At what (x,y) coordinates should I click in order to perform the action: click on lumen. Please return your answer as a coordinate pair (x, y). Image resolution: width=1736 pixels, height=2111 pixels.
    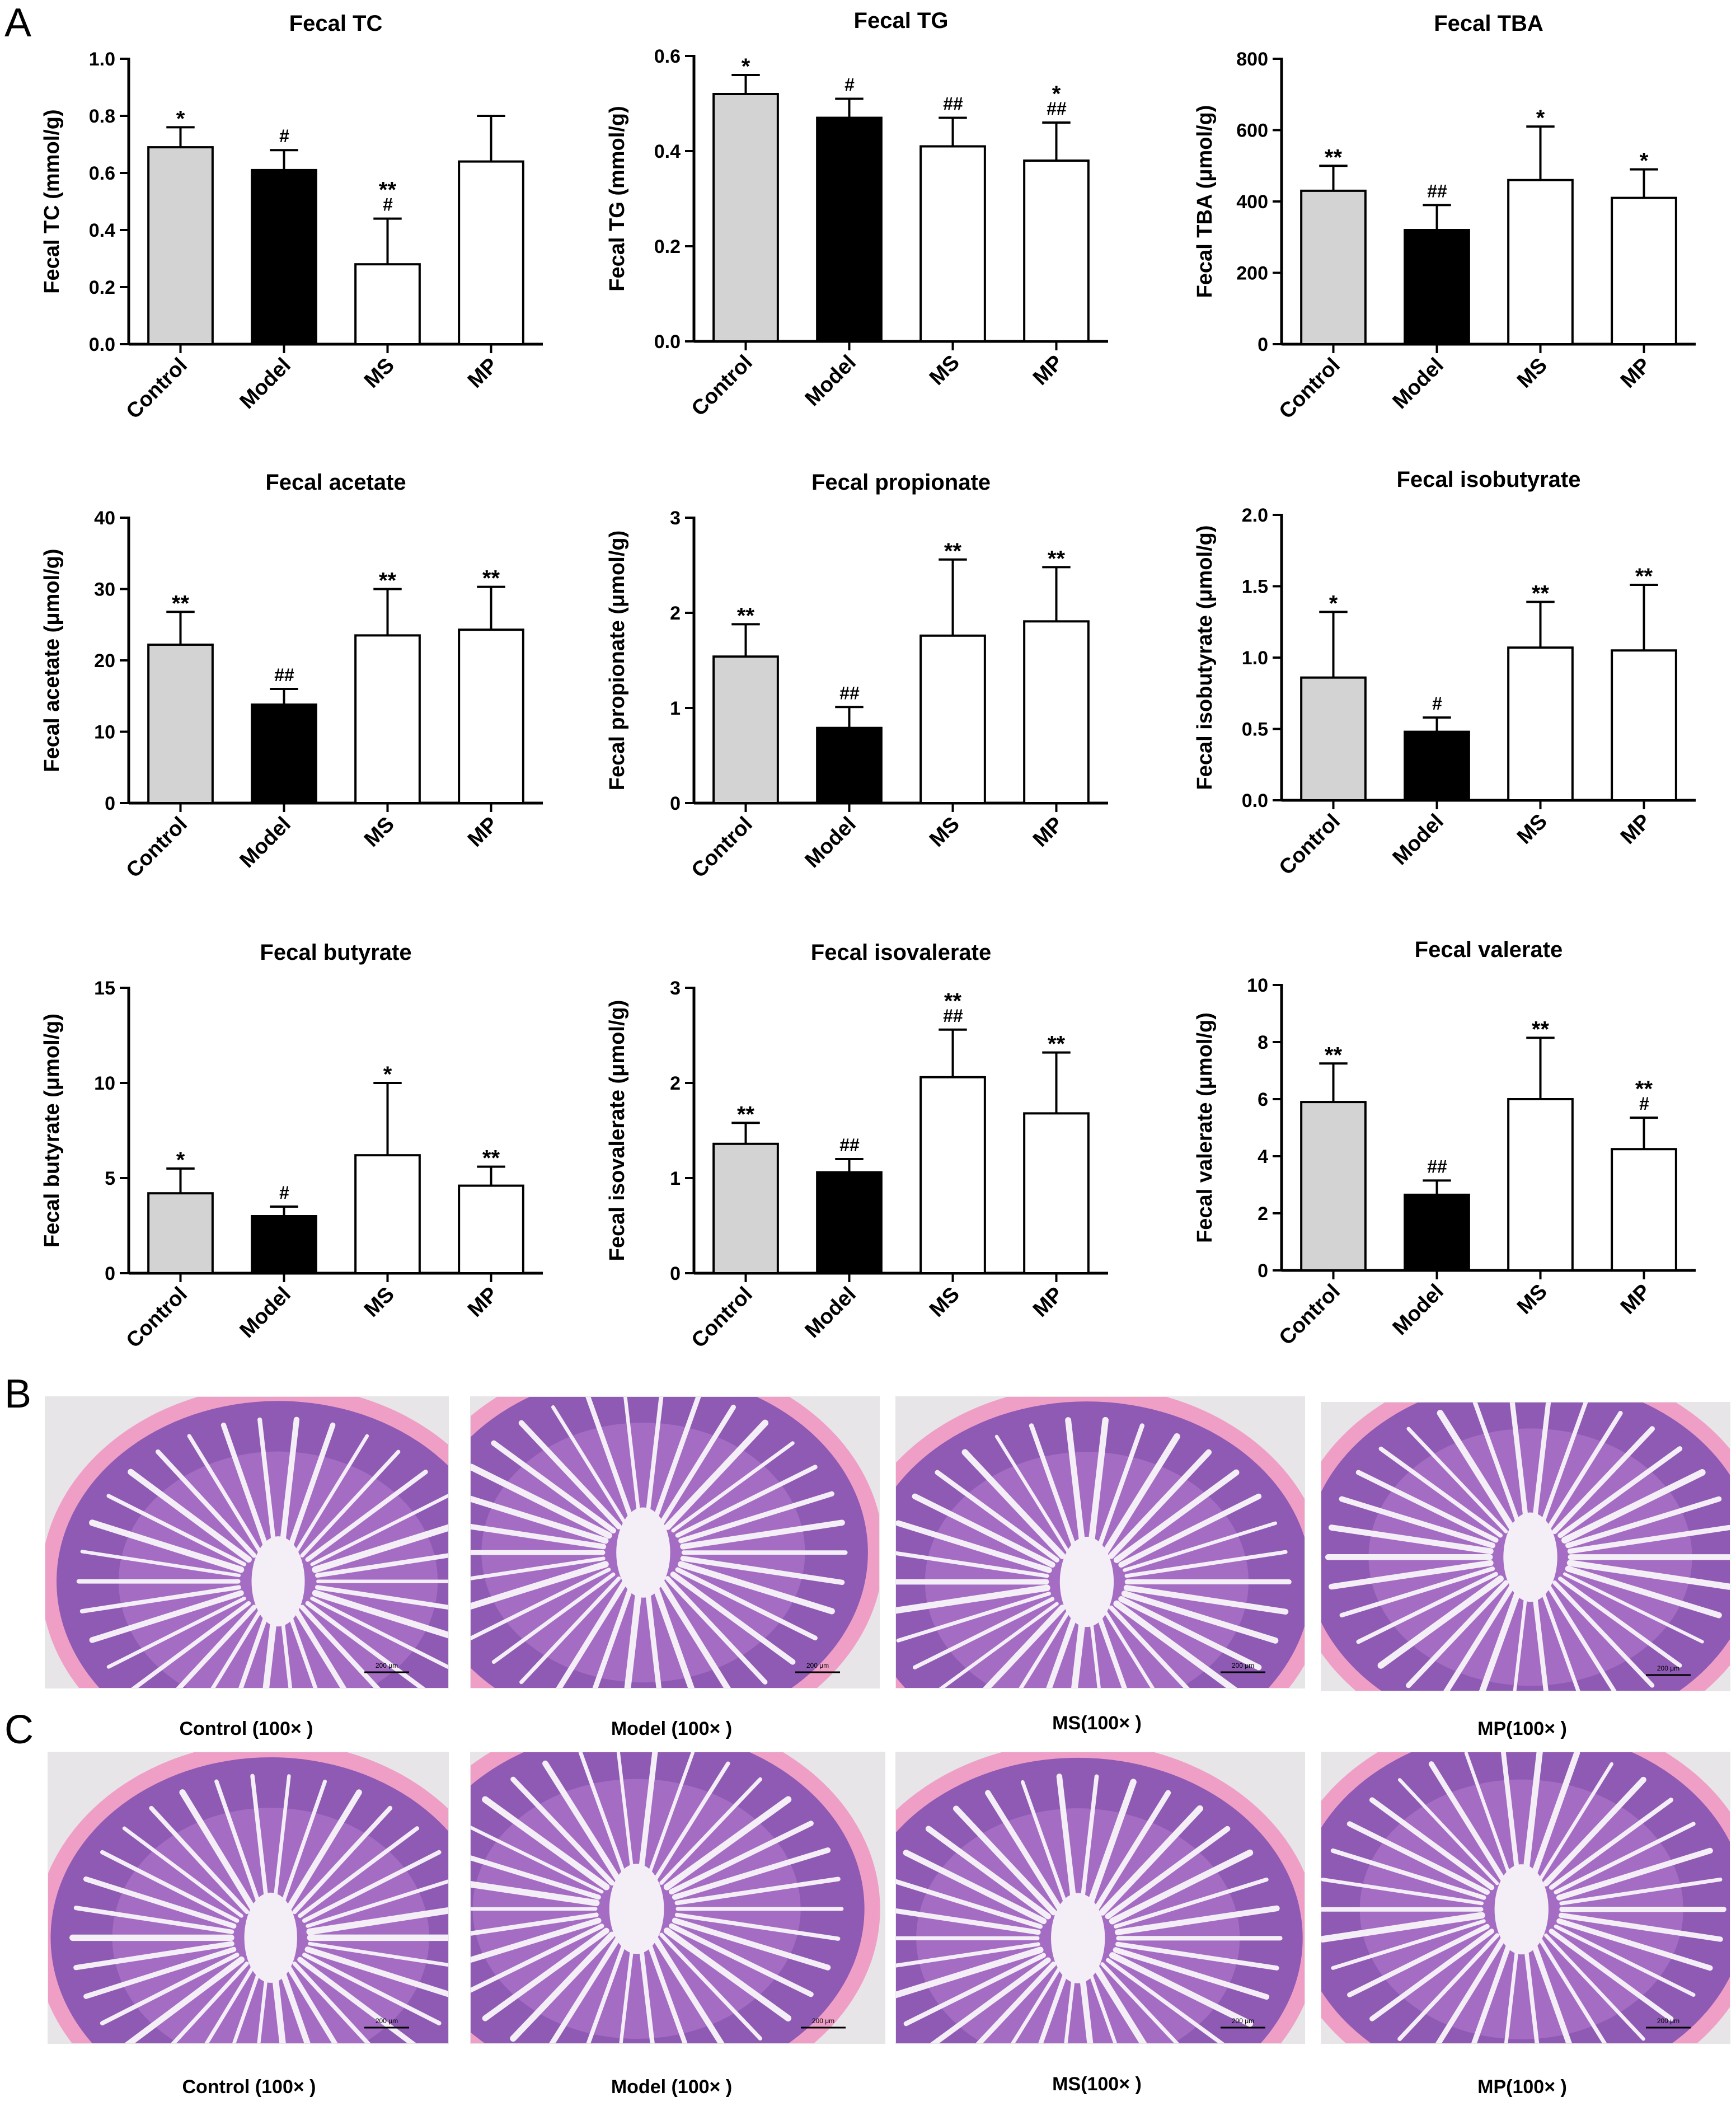
    Looking at the image, I should click on (1078, 1938).